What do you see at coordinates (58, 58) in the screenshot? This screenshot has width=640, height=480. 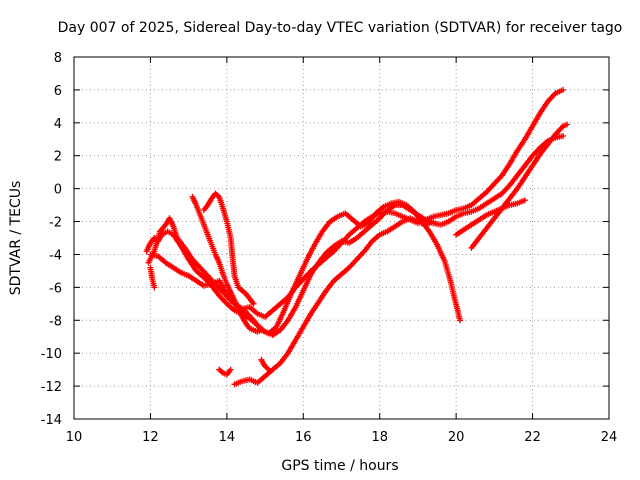 I see `y-tick-label: 8` at bounding box center [58, 58].